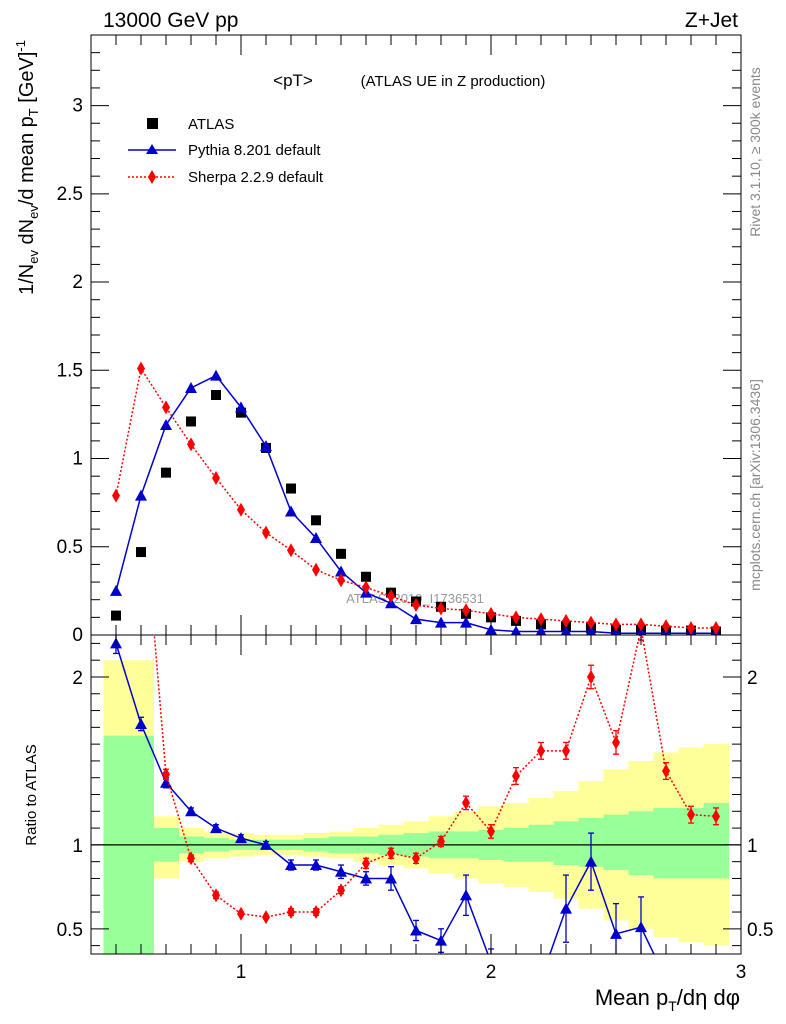 The width and height of the screenshot is (786, 1024). Describe the element at coordinates (256, 177) in the screenshot. I see `legend-sherpa-label: Sherpa 2.2.9 default` at that location.